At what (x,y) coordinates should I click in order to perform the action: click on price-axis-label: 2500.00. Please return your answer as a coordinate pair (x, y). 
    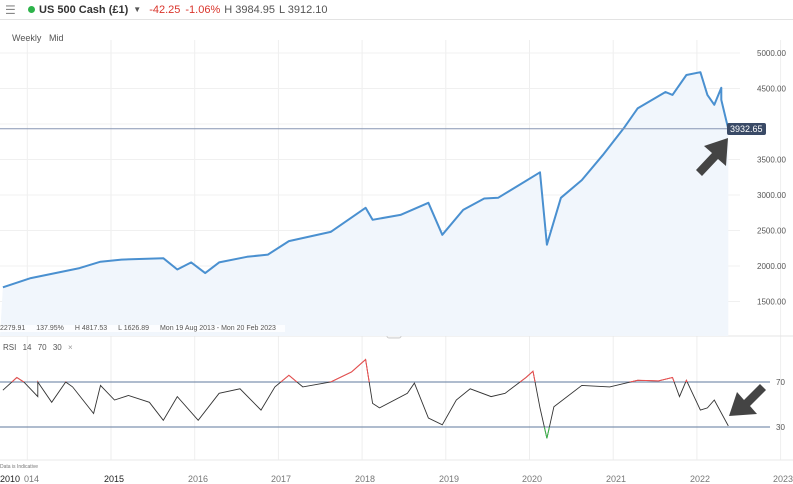
    Looking at the image, I should click on (771, 231).